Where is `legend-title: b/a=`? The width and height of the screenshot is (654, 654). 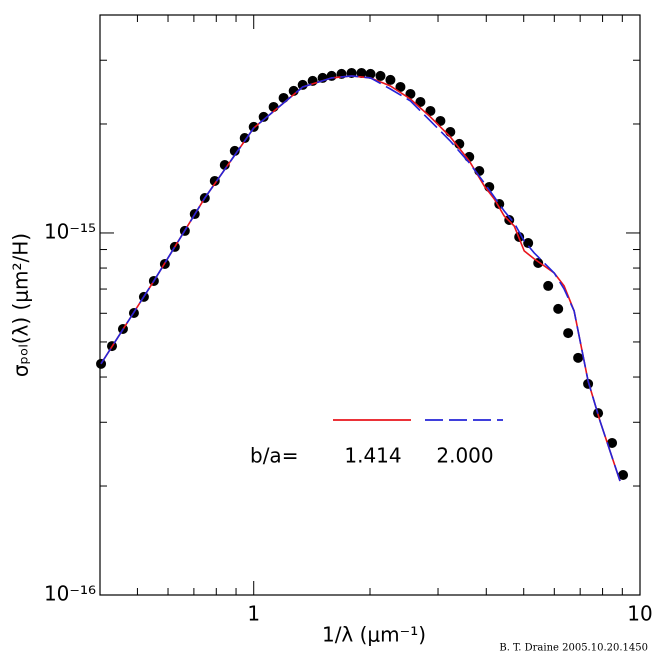
legend-title: b/a= is located at coordinates (274, 456).